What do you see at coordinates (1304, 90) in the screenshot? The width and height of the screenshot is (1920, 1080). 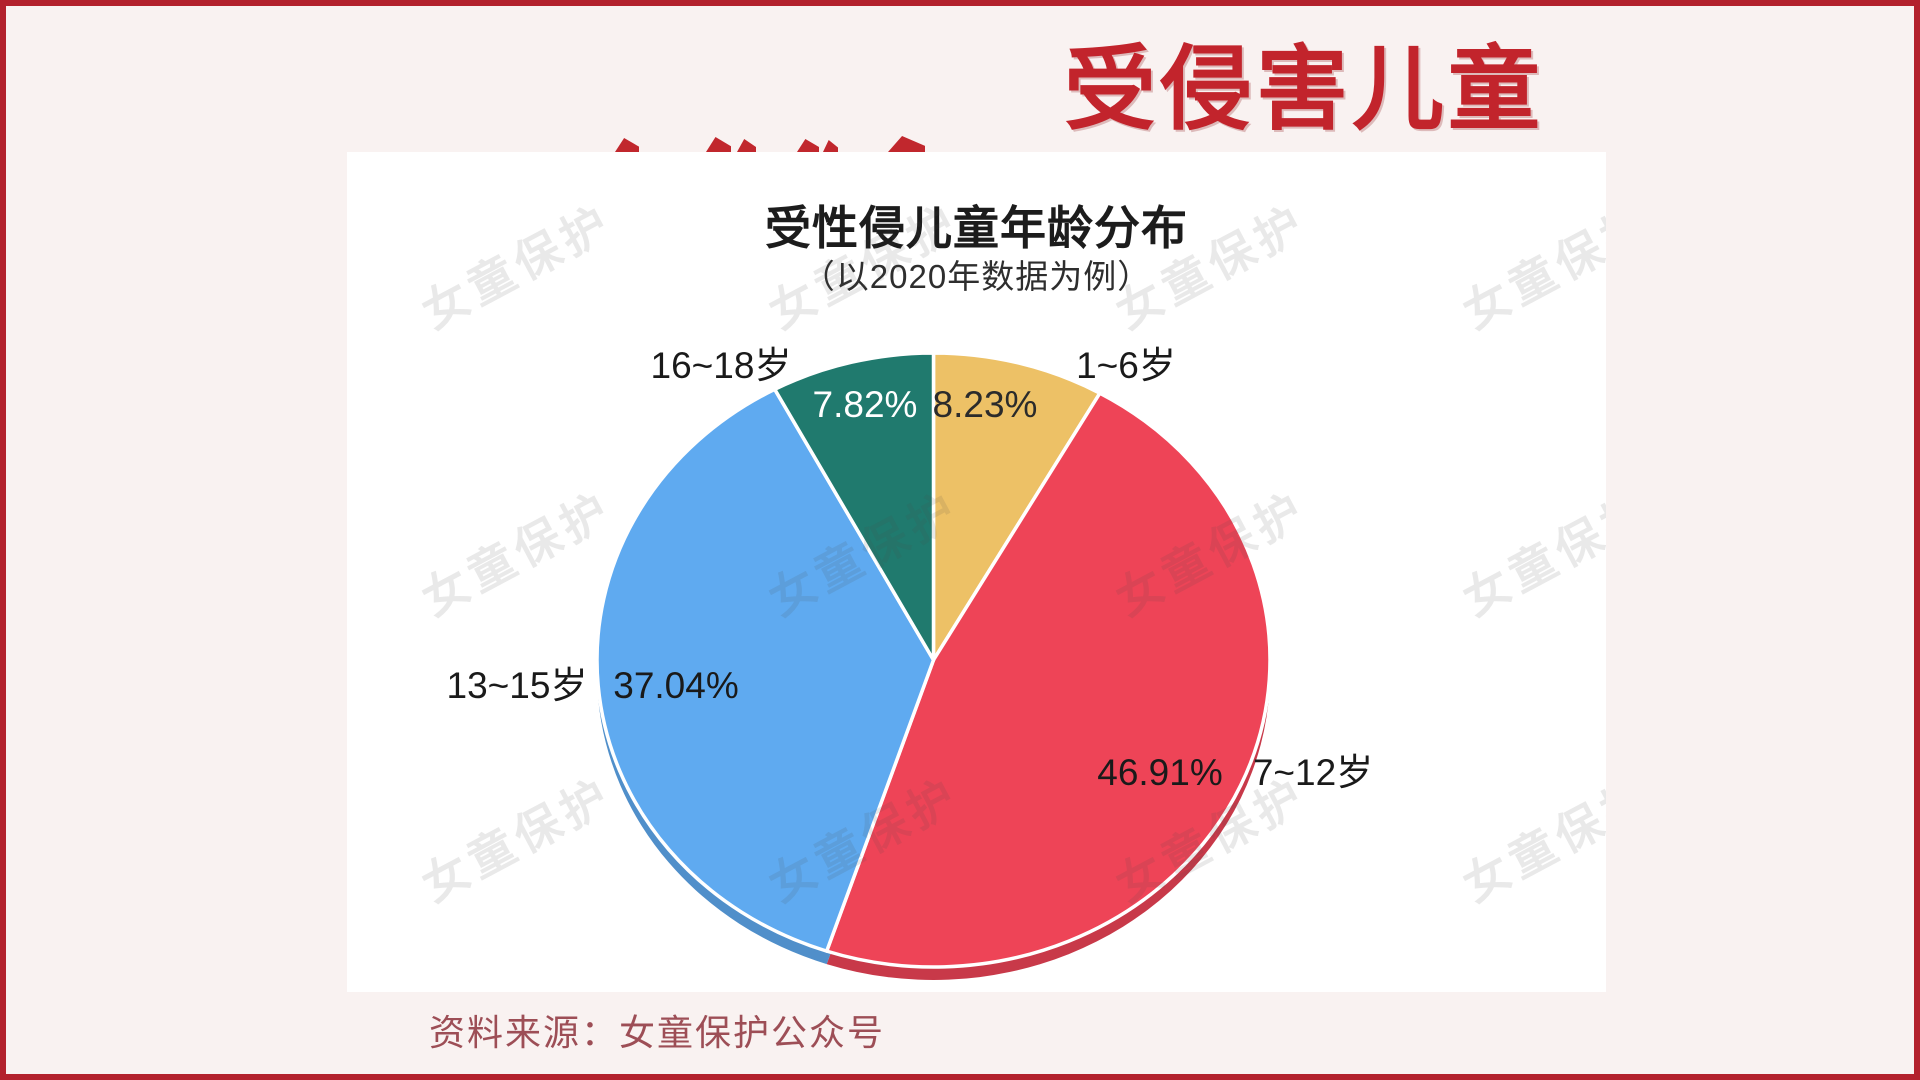 I see `page-title: 受侵害儿童` at bounding box center [1304, 90].